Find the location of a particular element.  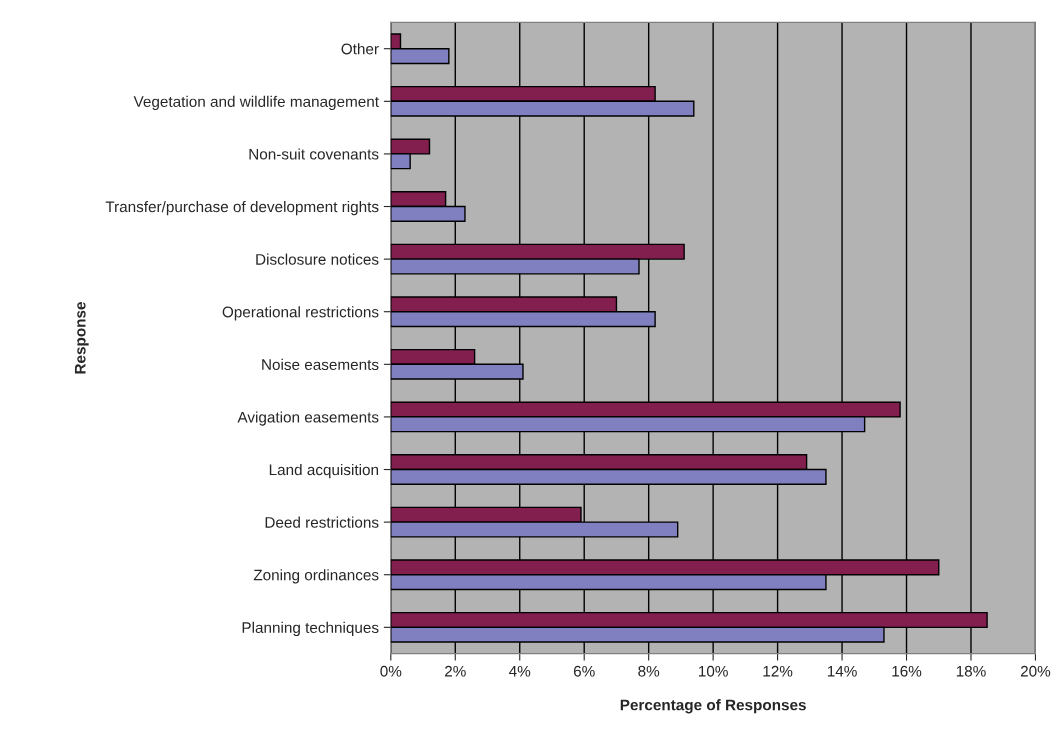

y-tick-label: Operational restrictions is located at coordinates (300, 313).